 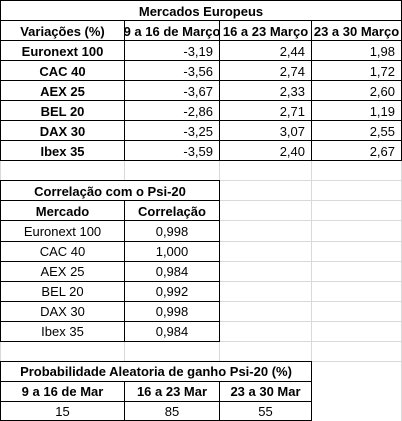 I want to click on value-cell: 2,60, so click(x=382, y=91).